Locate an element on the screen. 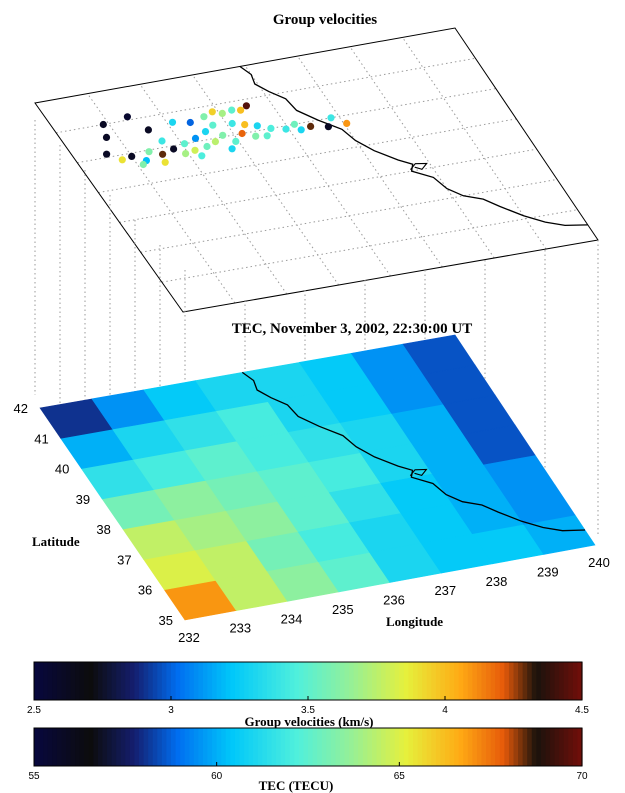 The image size is (625, 793). colorbar-tick-label: 2.5 is located at coordinates (34, 710).